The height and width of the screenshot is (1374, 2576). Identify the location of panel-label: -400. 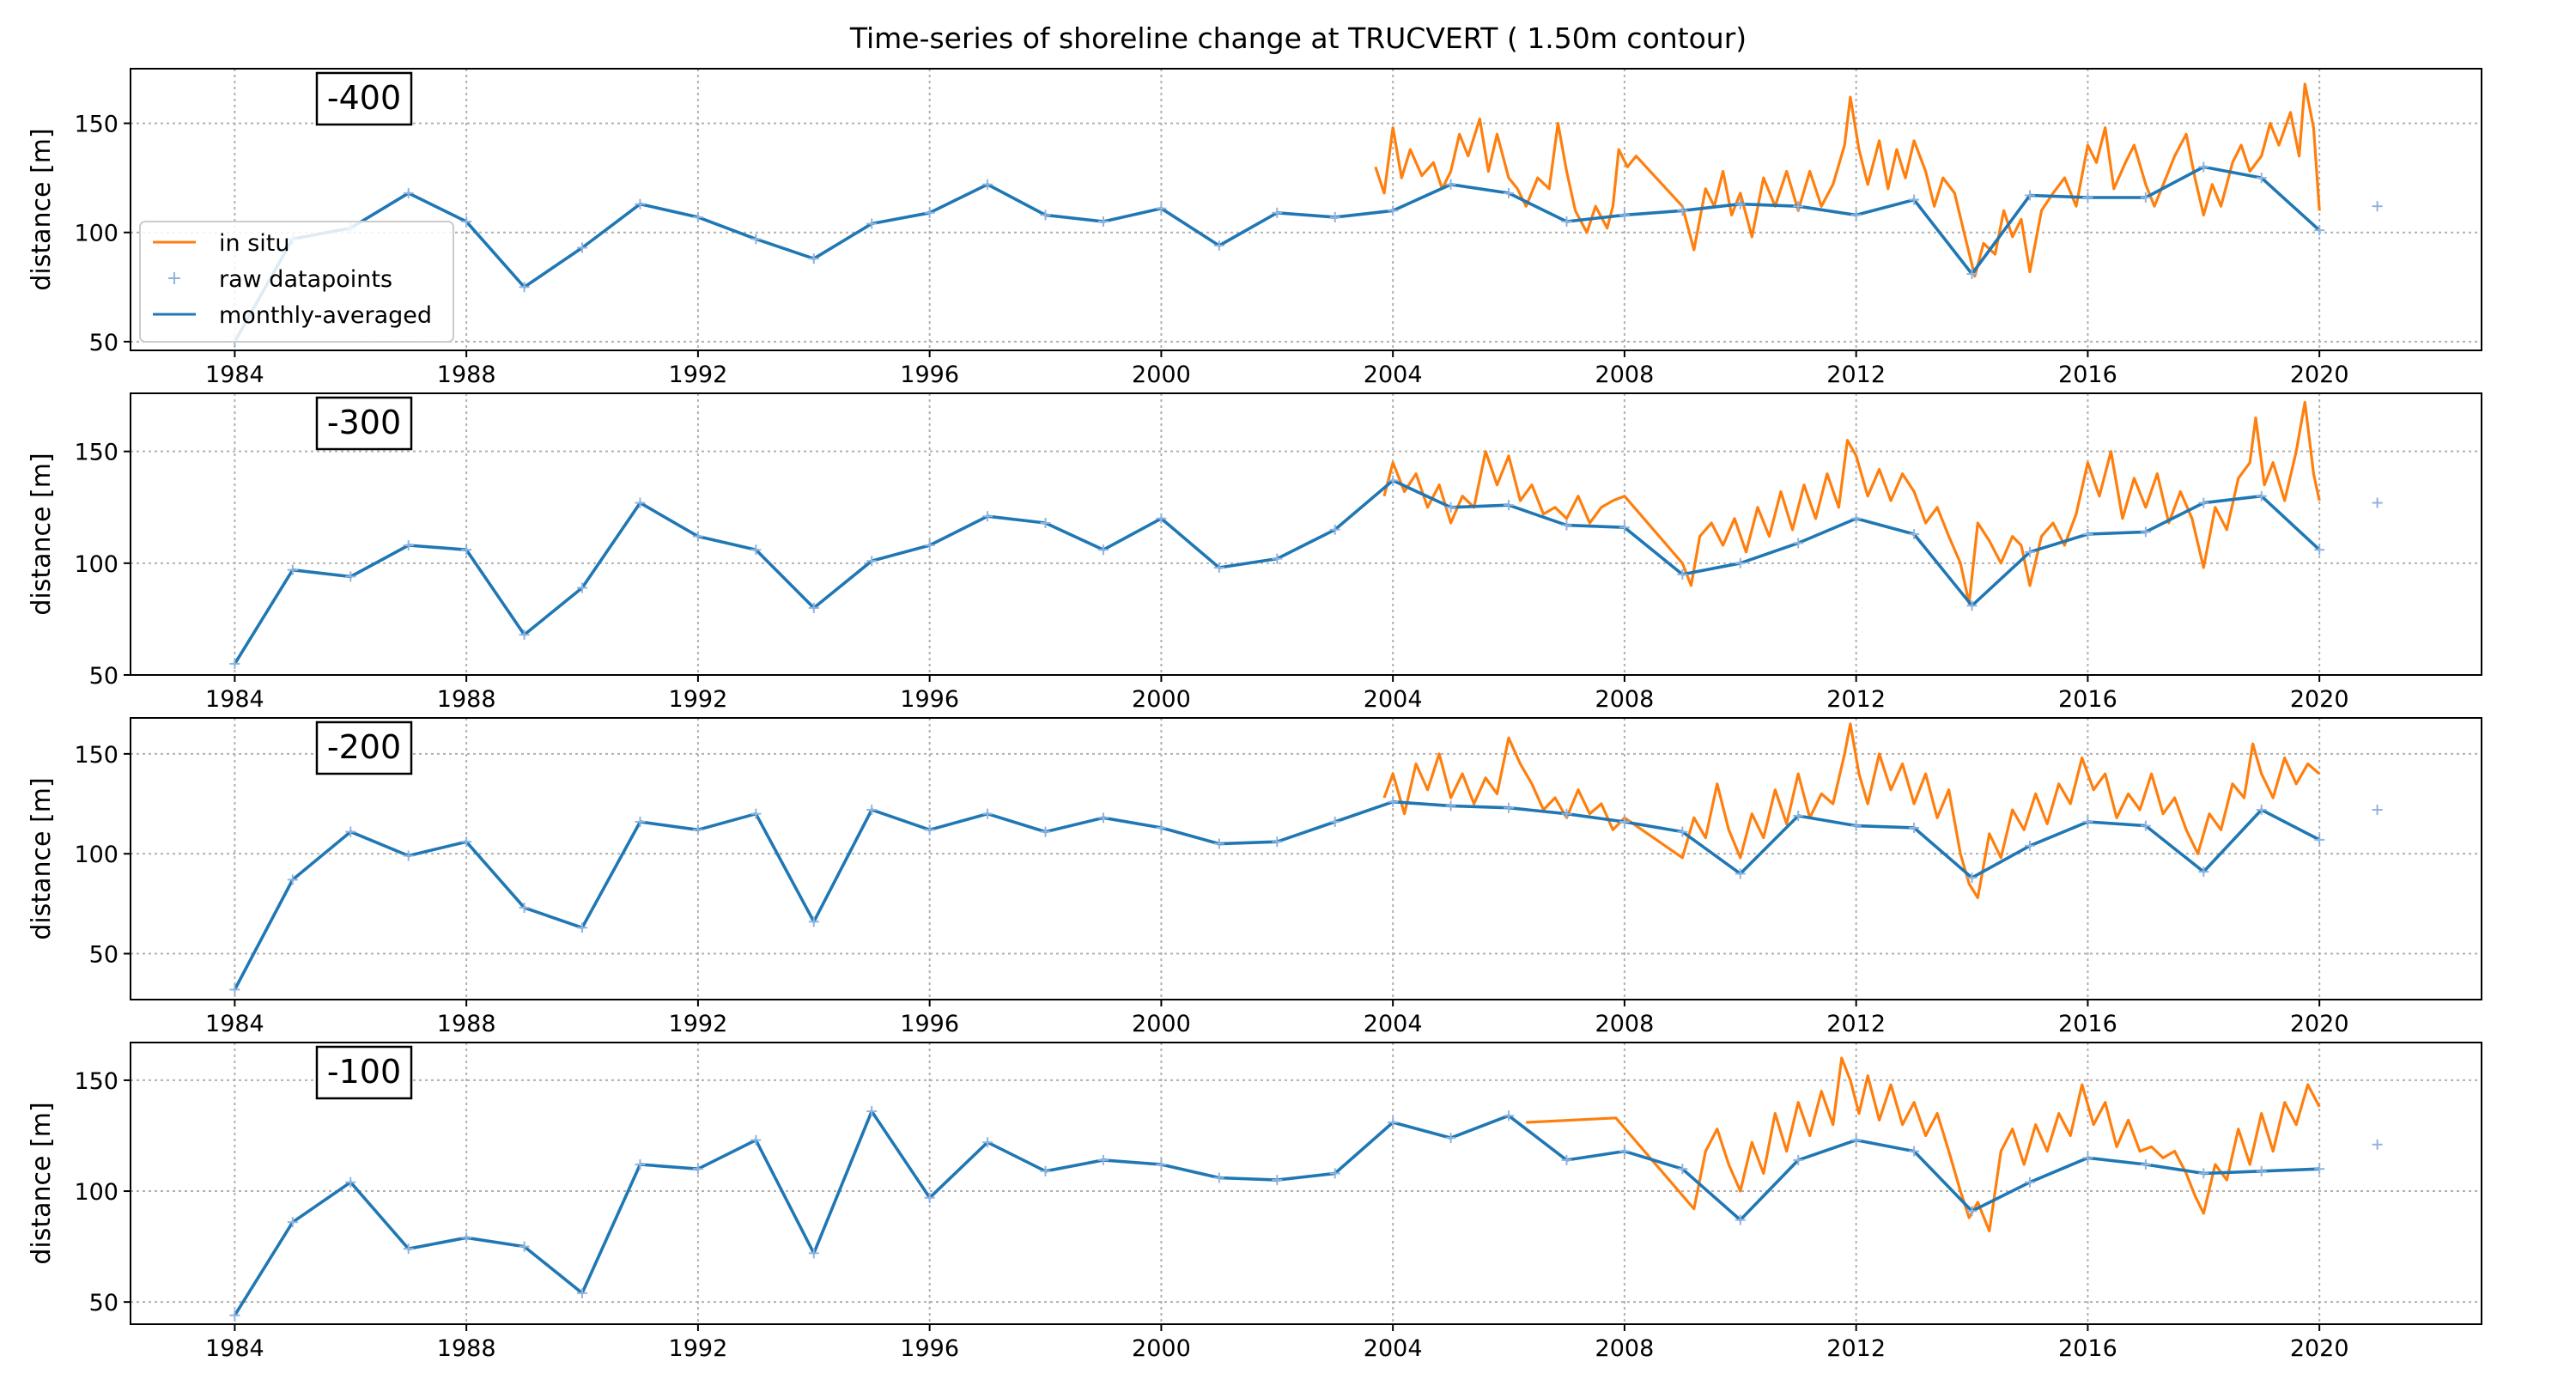
(364, 98).